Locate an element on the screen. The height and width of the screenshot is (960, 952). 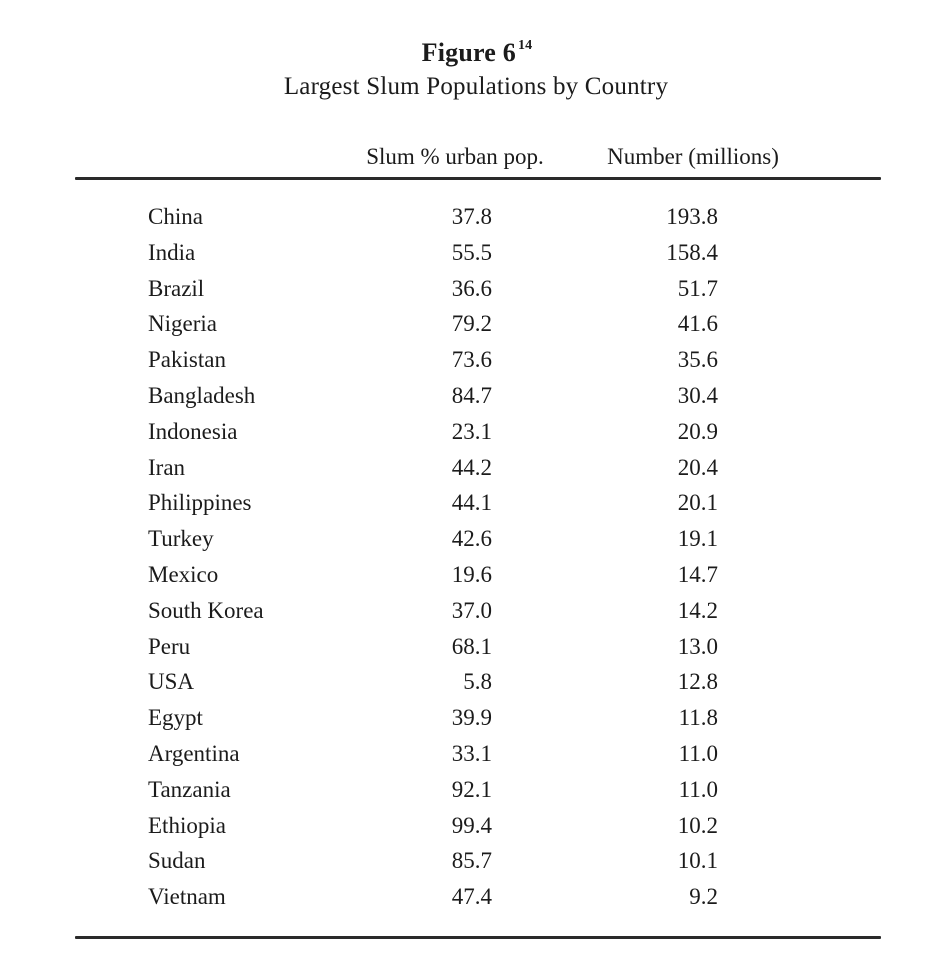
country-cell: Mexico is located at coordinates (183, 574).